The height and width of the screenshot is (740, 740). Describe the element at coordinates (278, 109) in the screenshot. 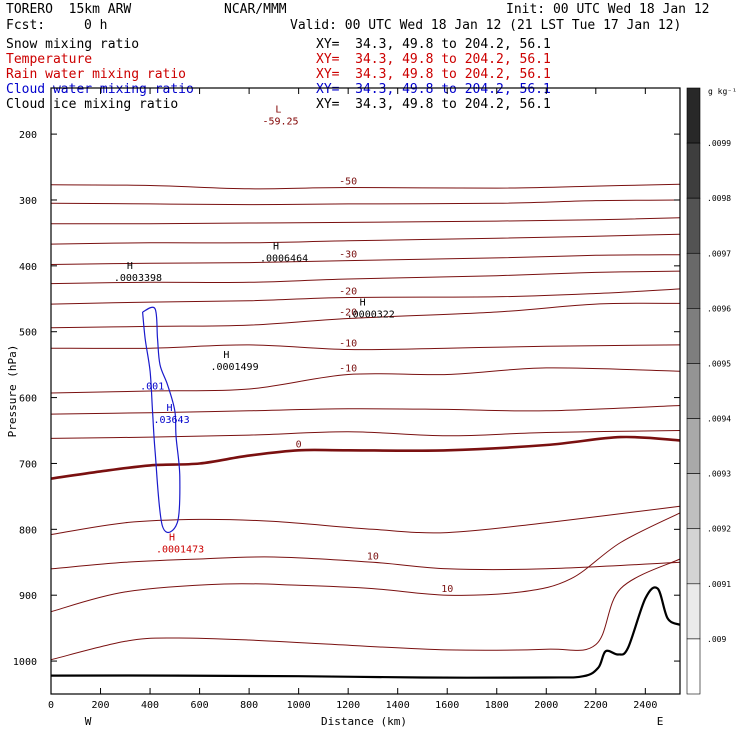

I see `extremum-marker: L` at that location.